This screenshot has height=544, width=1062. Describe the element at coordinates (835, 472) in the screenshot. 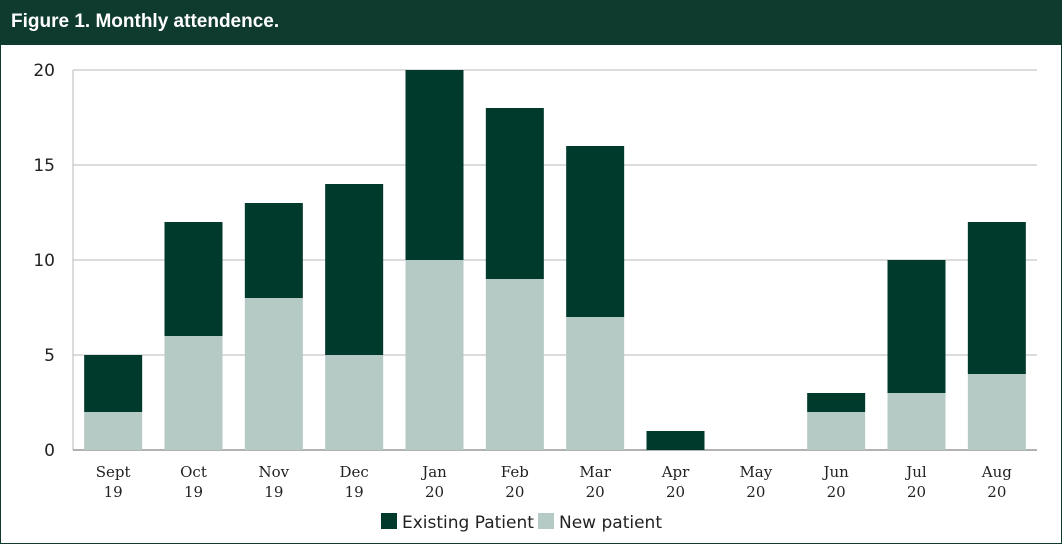

I see `x-tick-label-month: Jun` at that location.